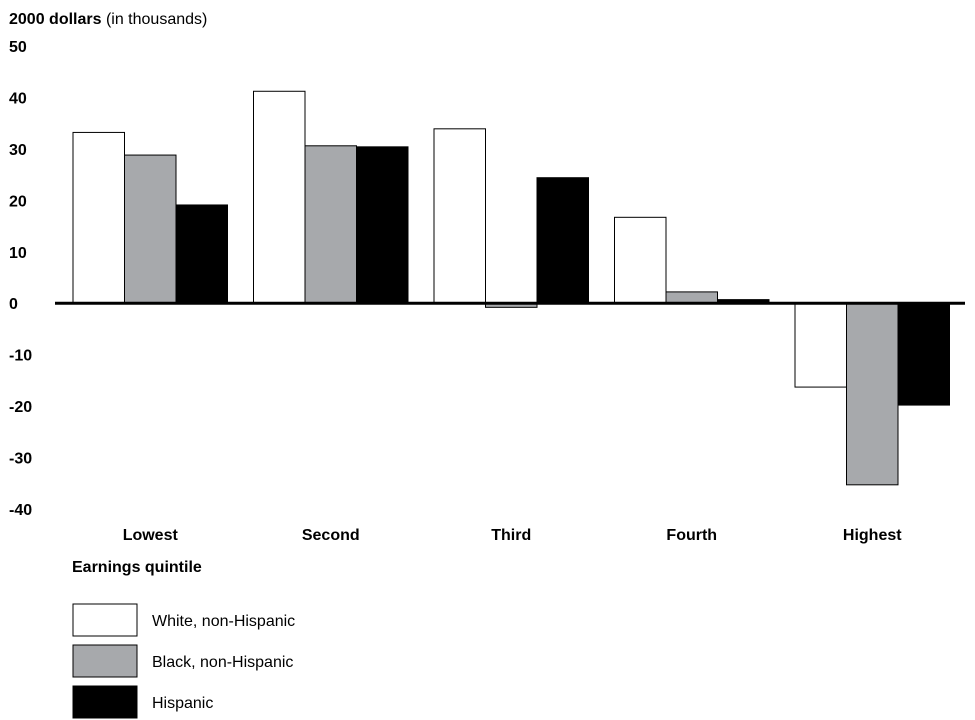 The height and width of the screenshot is (720, 975). I want to click on y-tick-label: 40, so click(18, 98).